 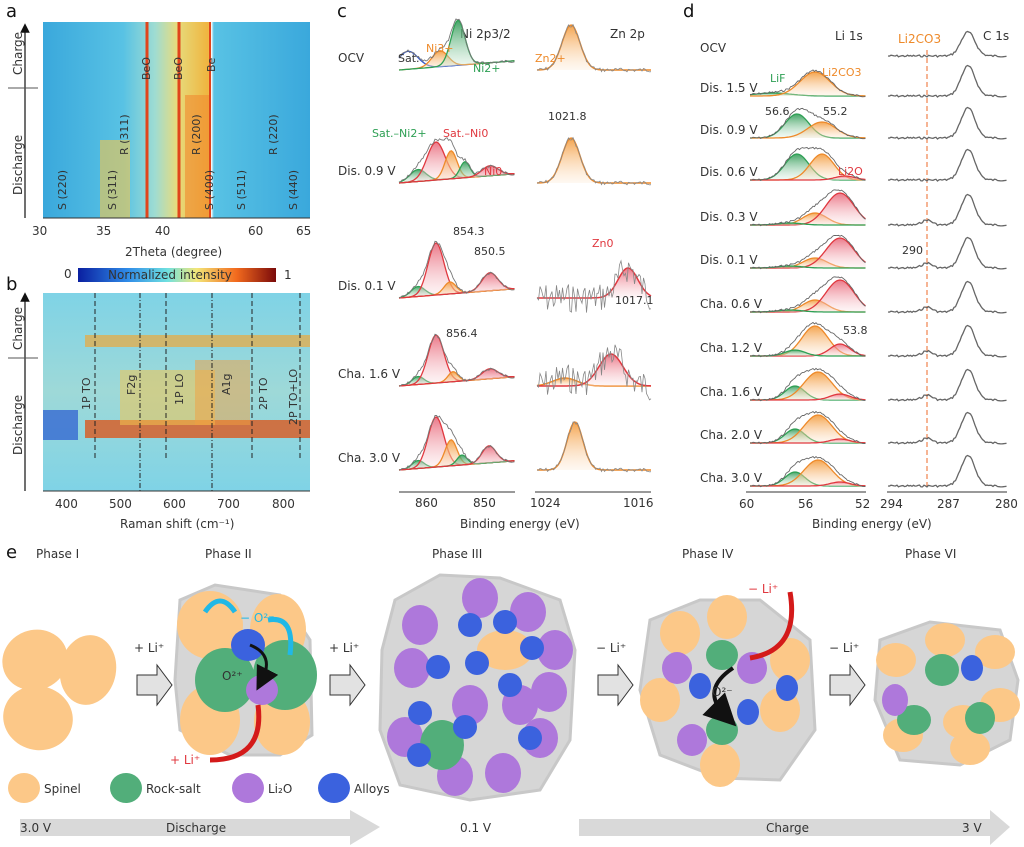 What do you see at coordinates (713, 48) in the screenshot?
I see `row-label: OCV` at bounding box center [713, 48].